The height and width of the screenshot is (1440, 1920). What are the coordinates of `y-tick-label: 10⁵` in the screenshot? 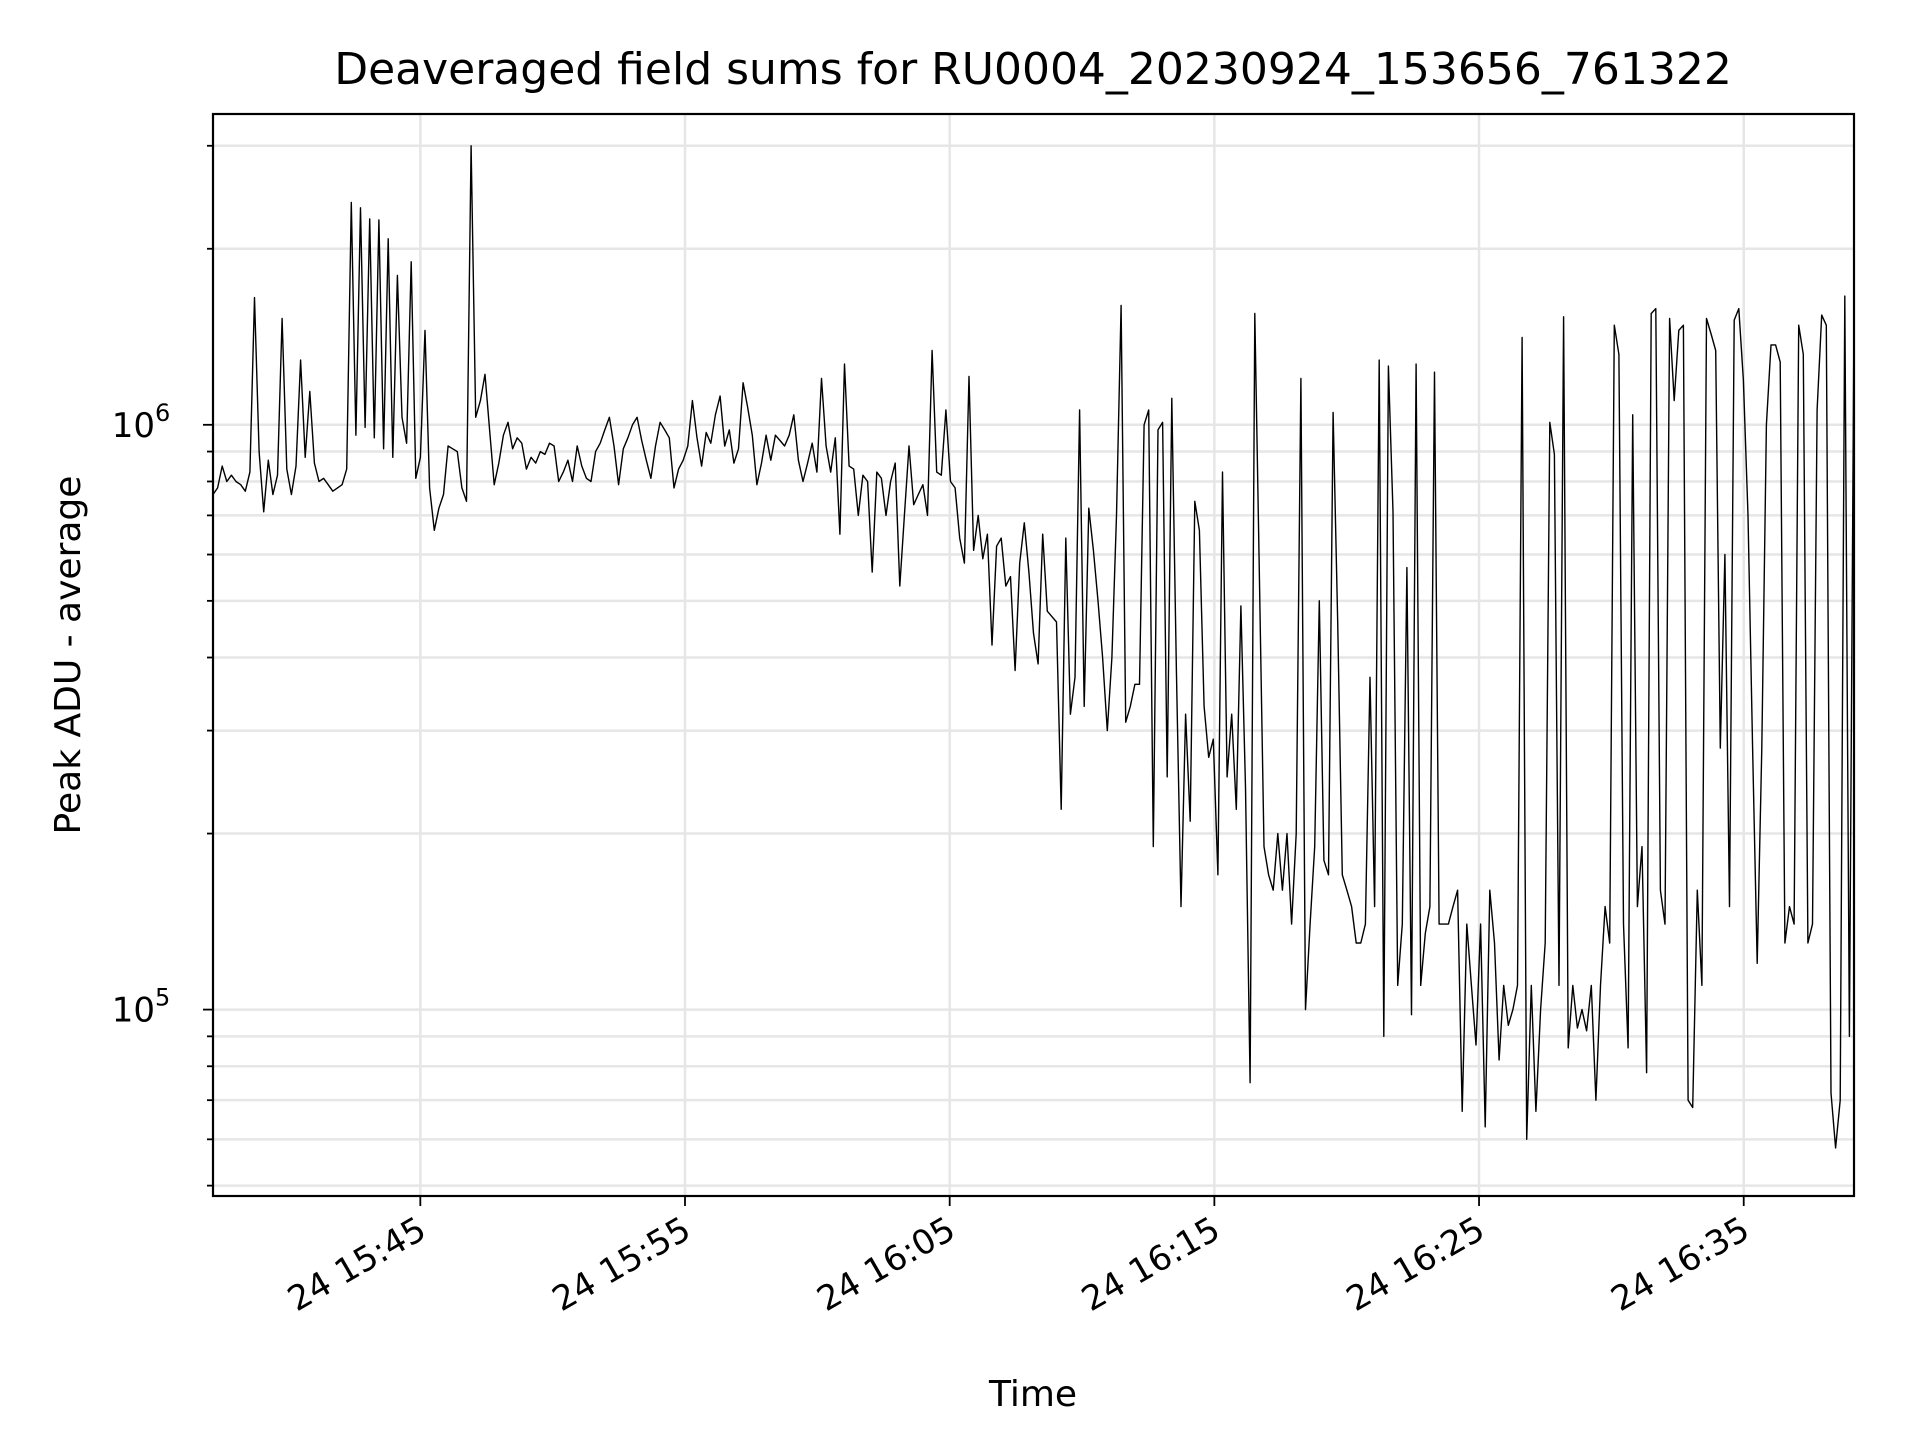 It's located at (141, 1007).